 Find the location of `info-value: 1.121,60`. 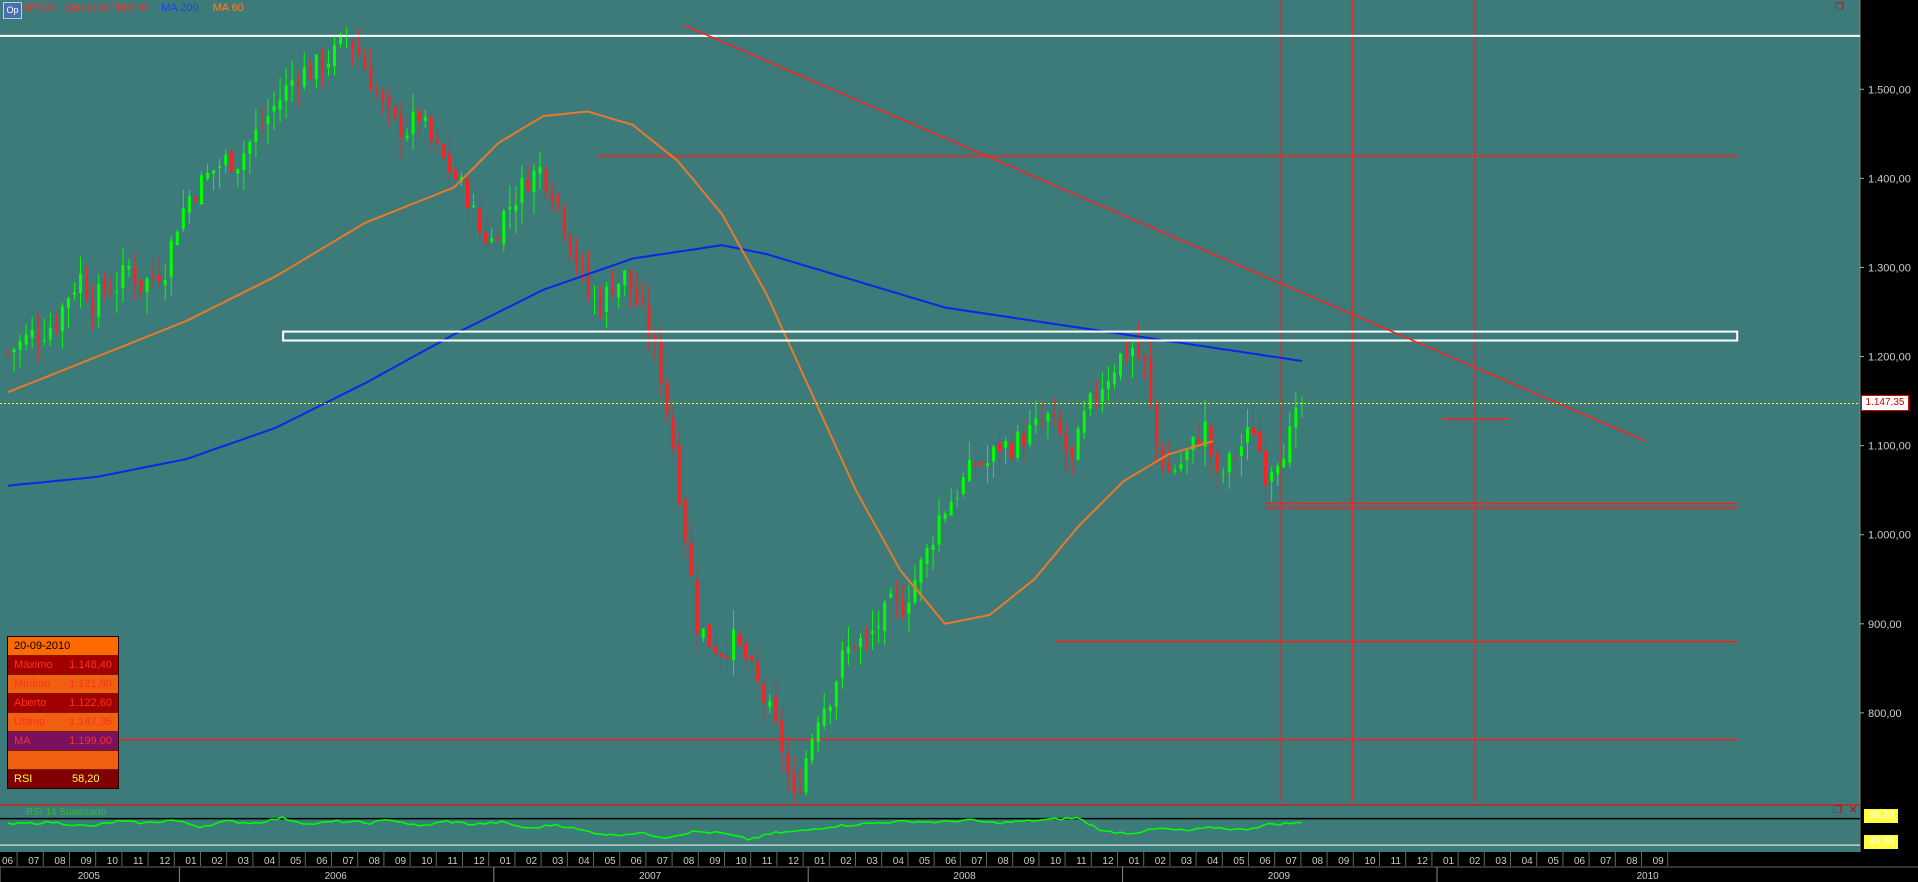

info-value: 1.121,60 is located at coordinates (90, 684).